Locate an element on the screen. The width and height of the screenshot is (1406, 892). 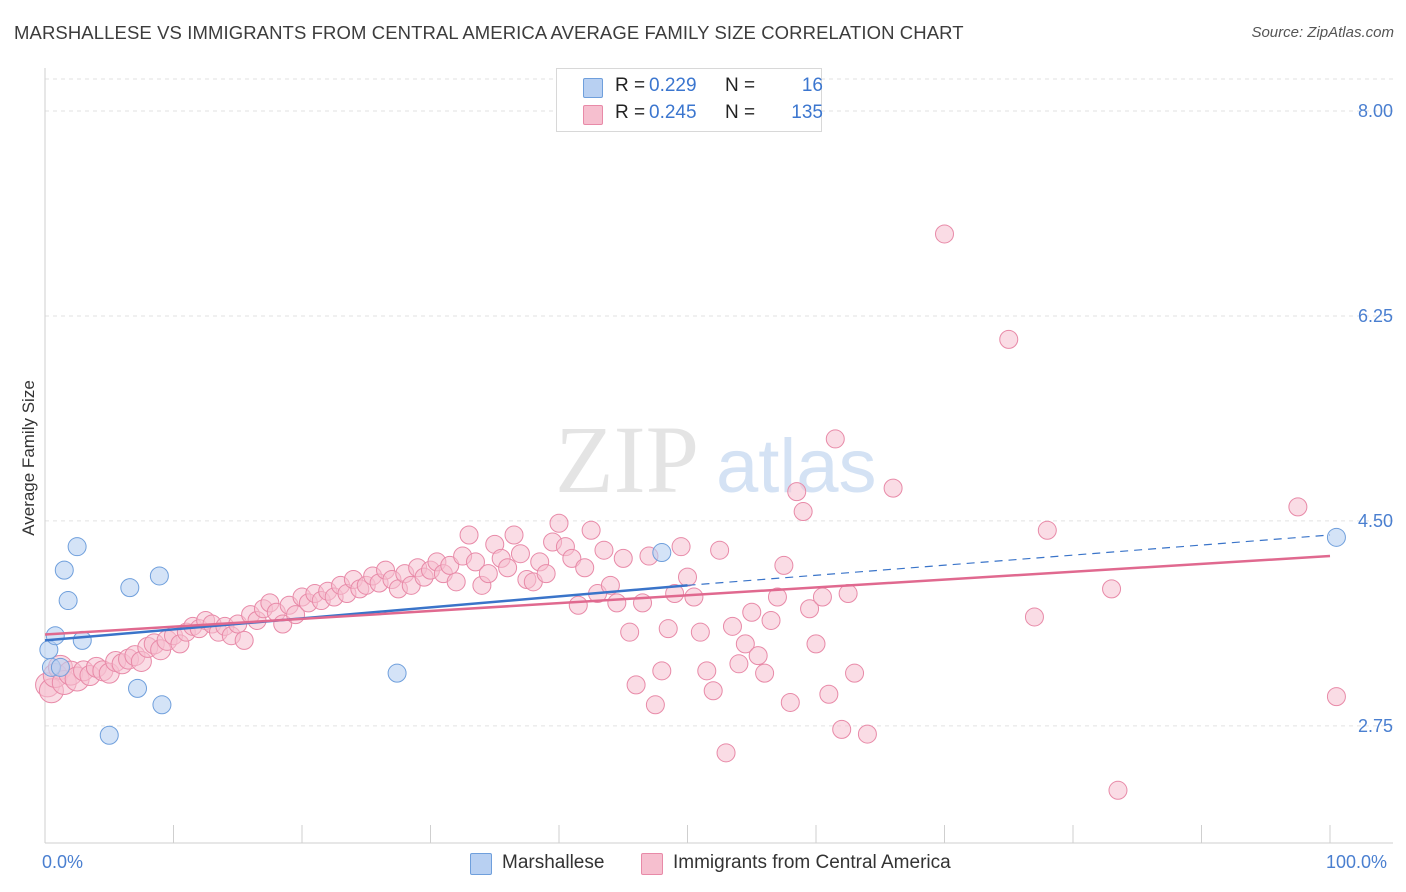
y-tick-labels: 2.75 4.50 6.25 8.00 is located at coordinates (1375, 418).